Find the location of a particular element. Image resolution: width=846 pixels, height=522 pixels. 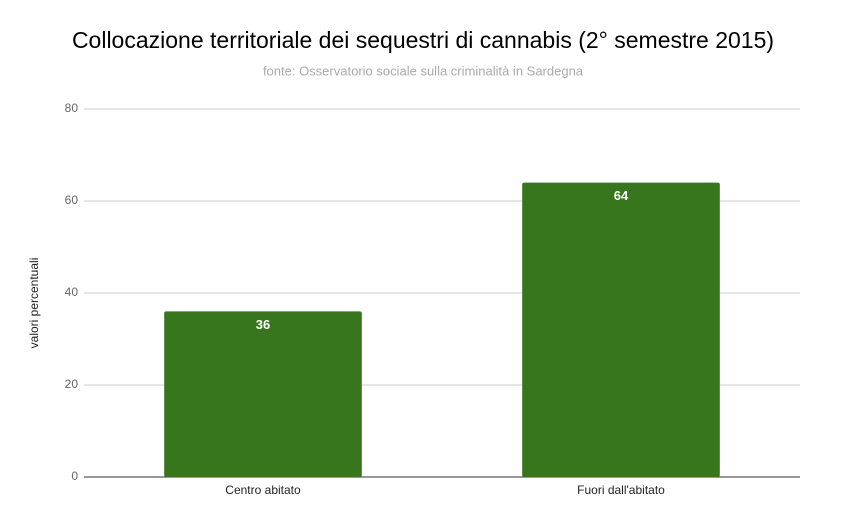

y-tick-label: 60 is located at coordinates (72, 200).